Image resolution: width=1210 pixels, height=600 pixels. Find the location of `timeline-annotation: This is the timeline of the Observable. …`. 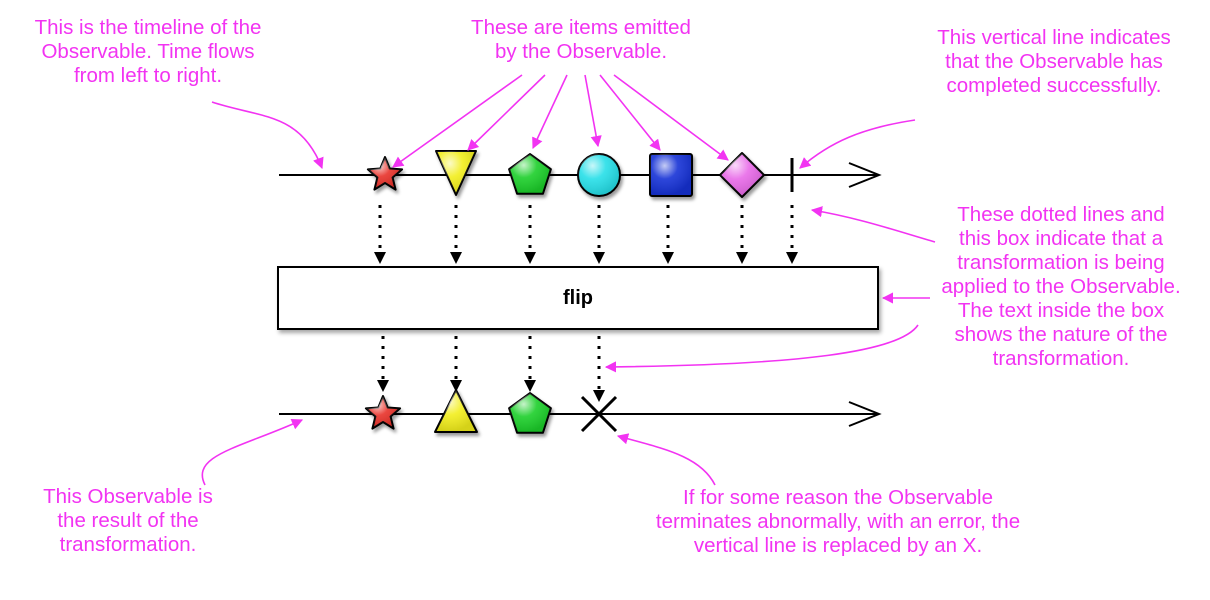

timeline-annotation: This is the timeline of the Observable. … is located at coordinates (148, 51).